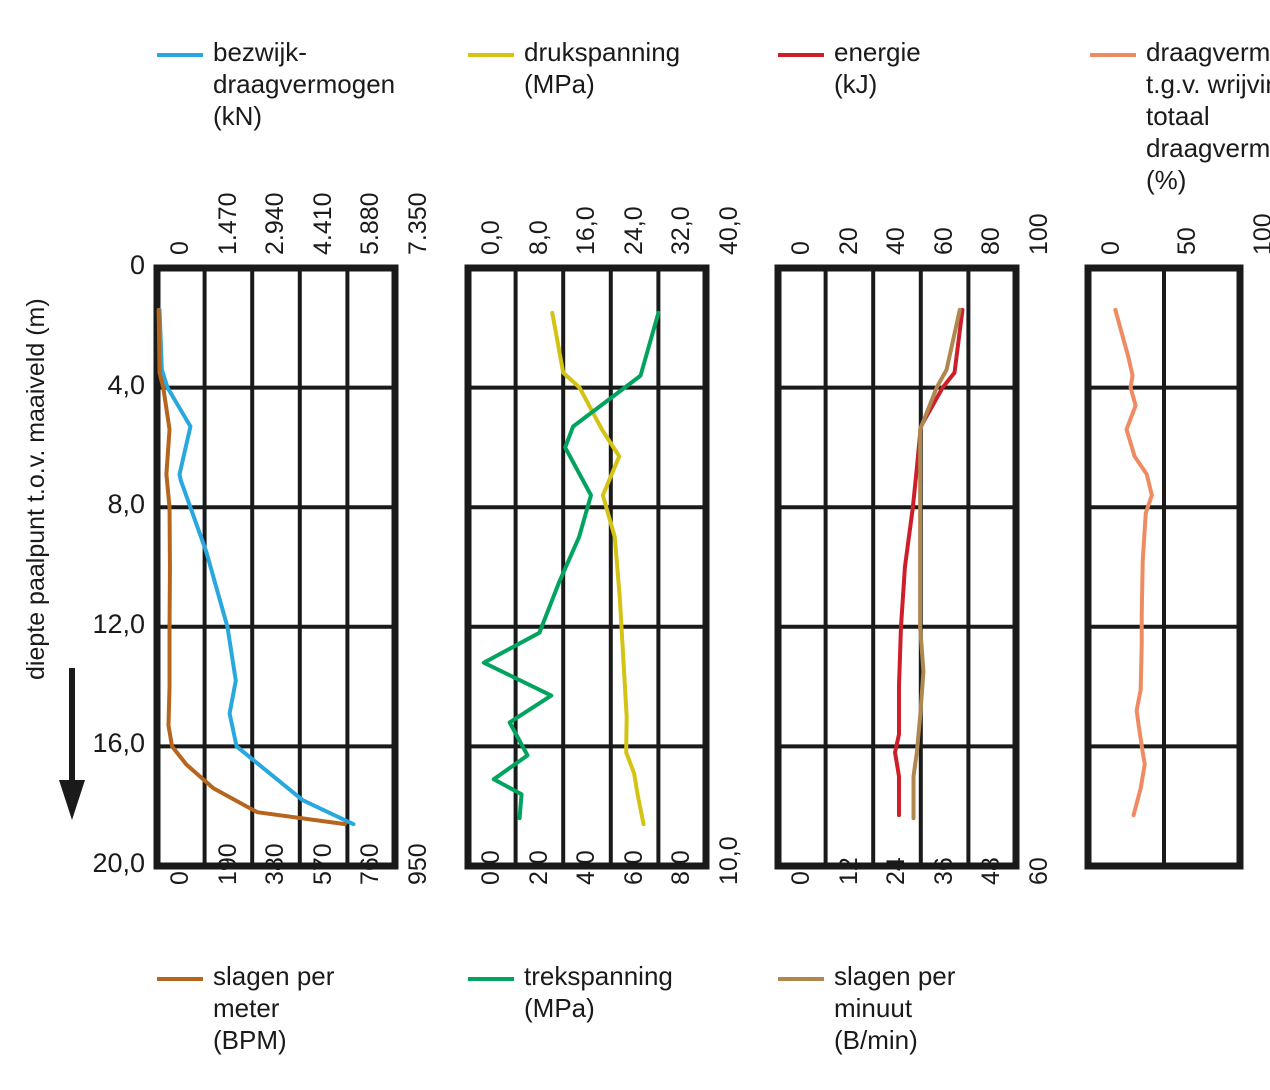 Image resolution: width=1270 pixels, height=1090 pixels. Describe the element at coordinates (848, 871) in the screenshot. I see `bottom-tick-label: 12` at that location.